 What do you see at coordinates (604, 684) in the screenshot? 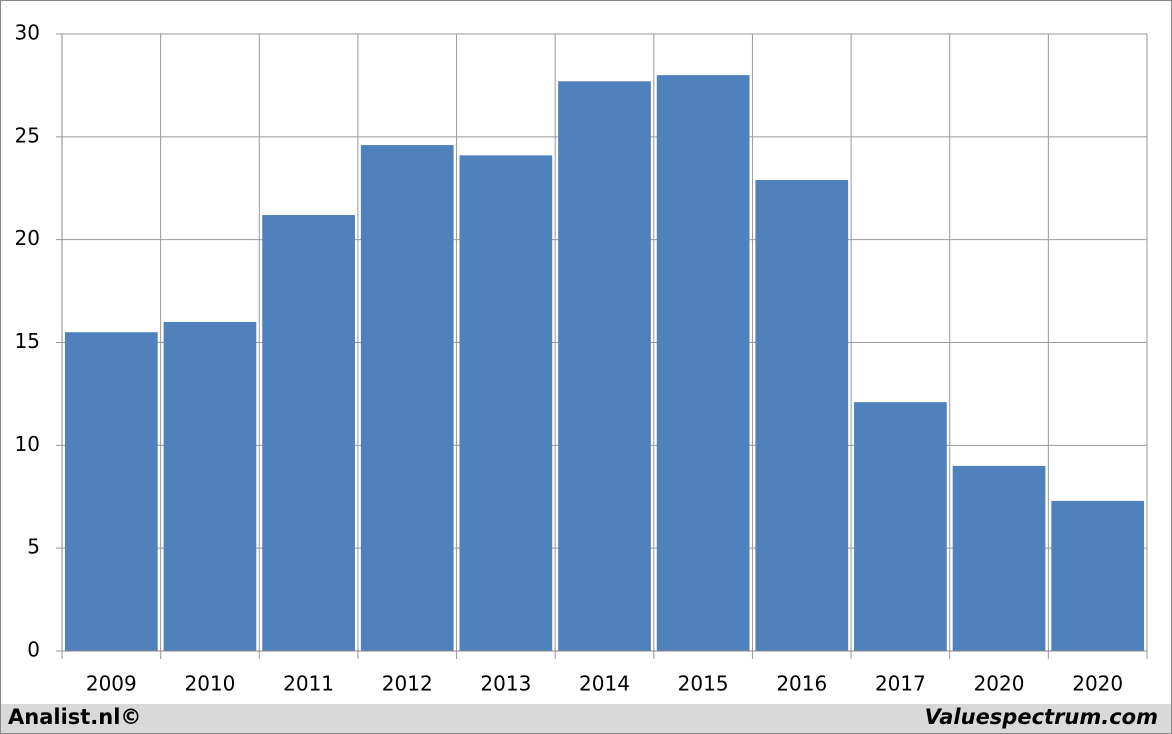
I see `x-tick-label: 2014` at bounding box center [604, 684].